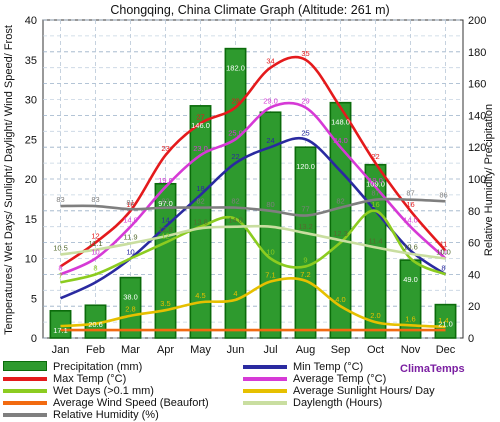  Describe the element at coordinates (235, 293) in the screenshot. I see `sunlight-hours-label: 4` at that location.